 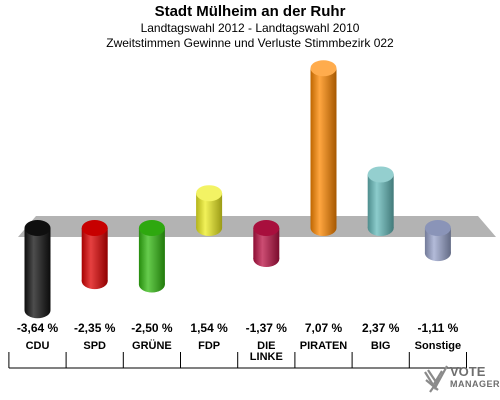 What do you see at coordinates (266, 346) in the screenshot?
I see `category-label: DIE` at bounding box center [266, 346].